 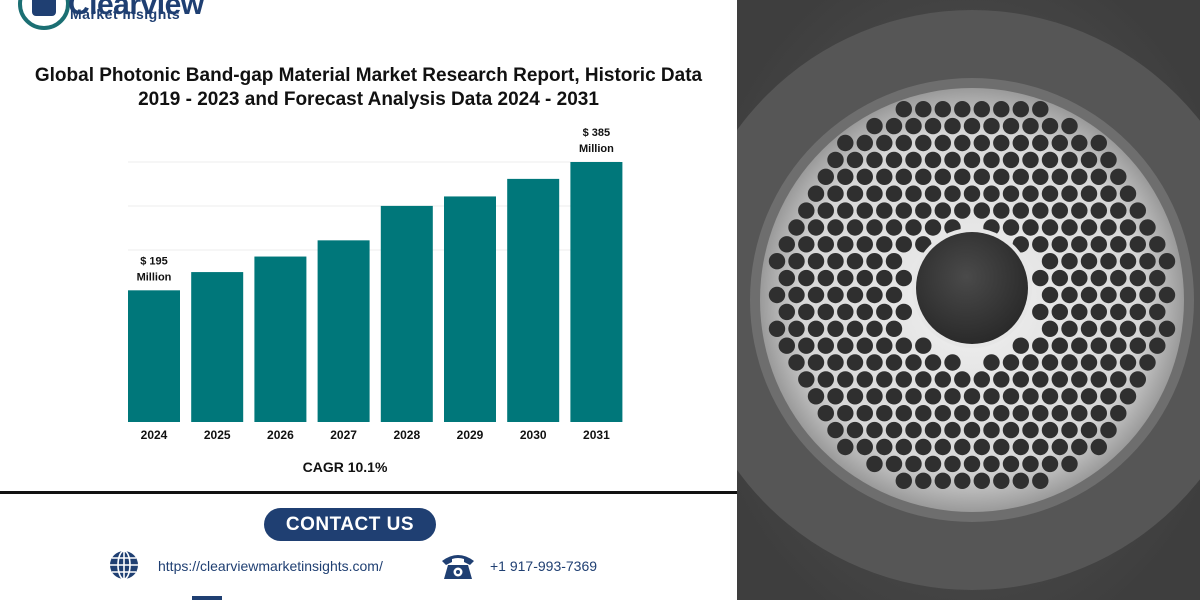 I want to click on website-link: https://clearviewmarketinsights.com/, so click(x=270, y=566).